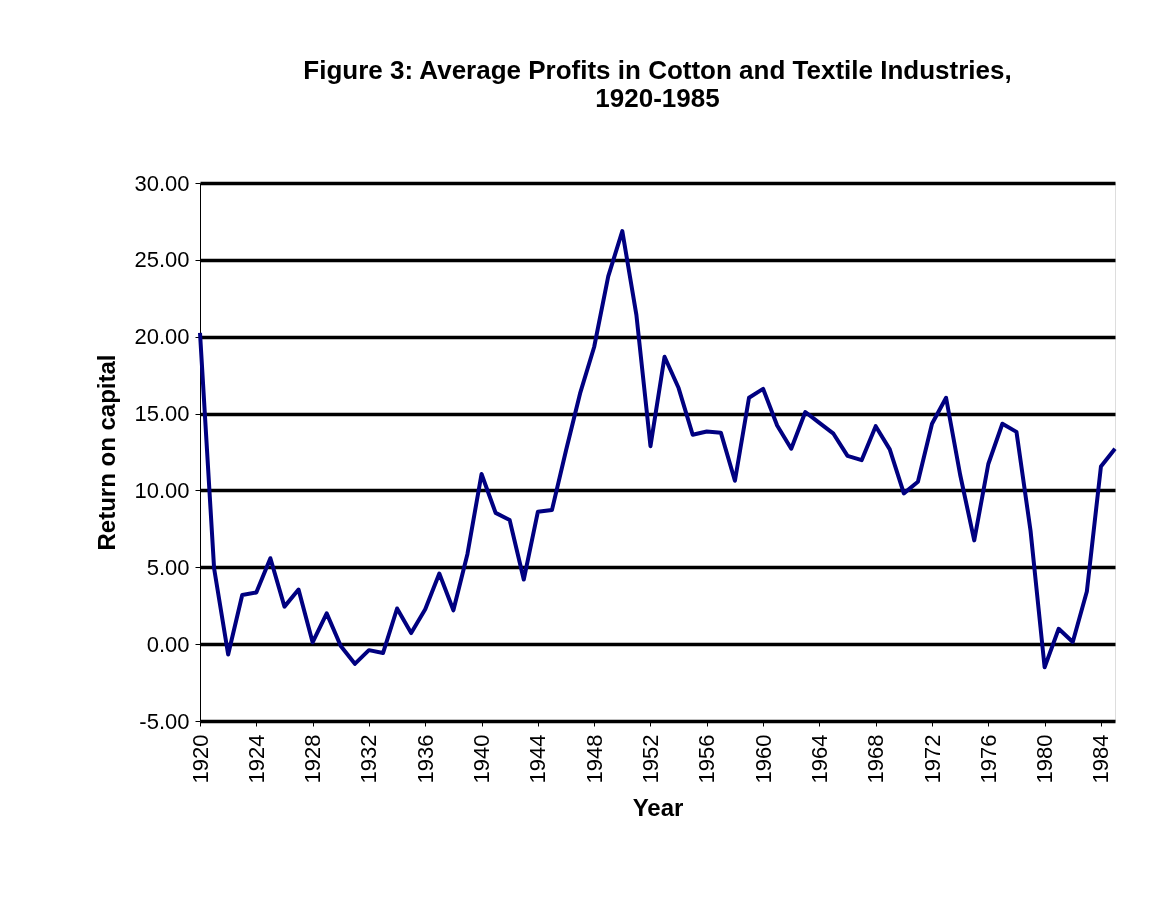  I want to click on y-tick-label: 25.00, so click(162, 260).